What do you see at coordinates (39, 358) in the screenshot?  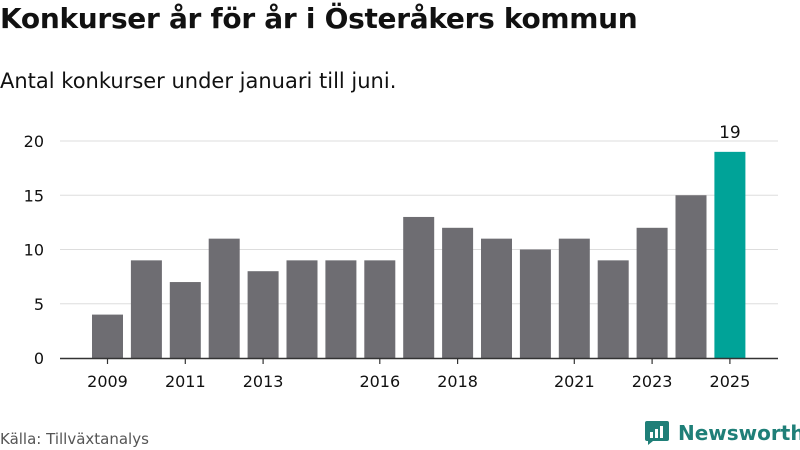 I see `y-tick-label: 0` at bounding box center [39, 358].